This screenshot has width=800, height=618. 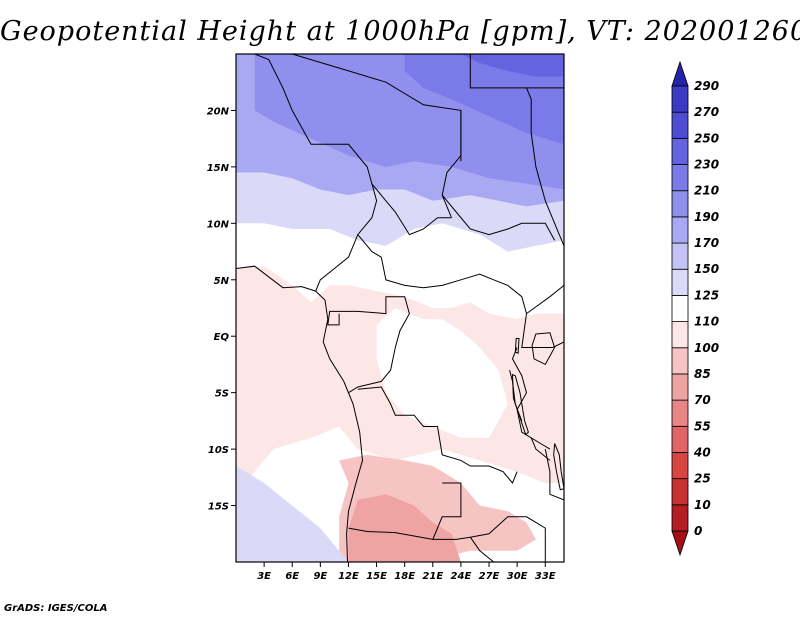 What do you see at coordinates (702, 505) in the screenshot?
I see `colorbar-label: 10` at bounding box center [702, 505].